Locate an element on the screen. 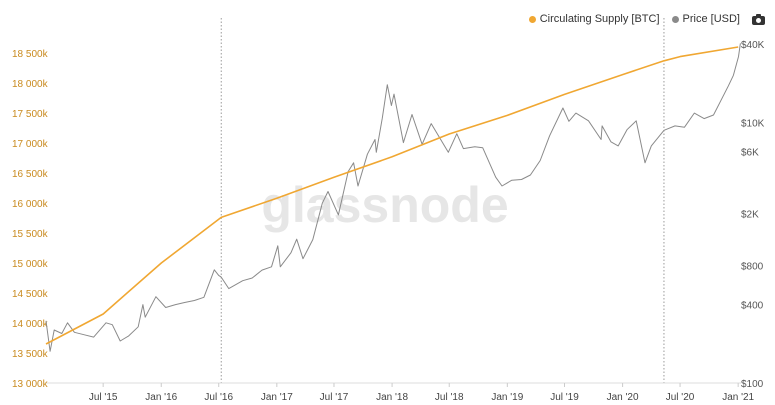 The width and height of the screenshot is (775, 405). x-tick-label: Jul '19 is located at coordinates (564, 397).